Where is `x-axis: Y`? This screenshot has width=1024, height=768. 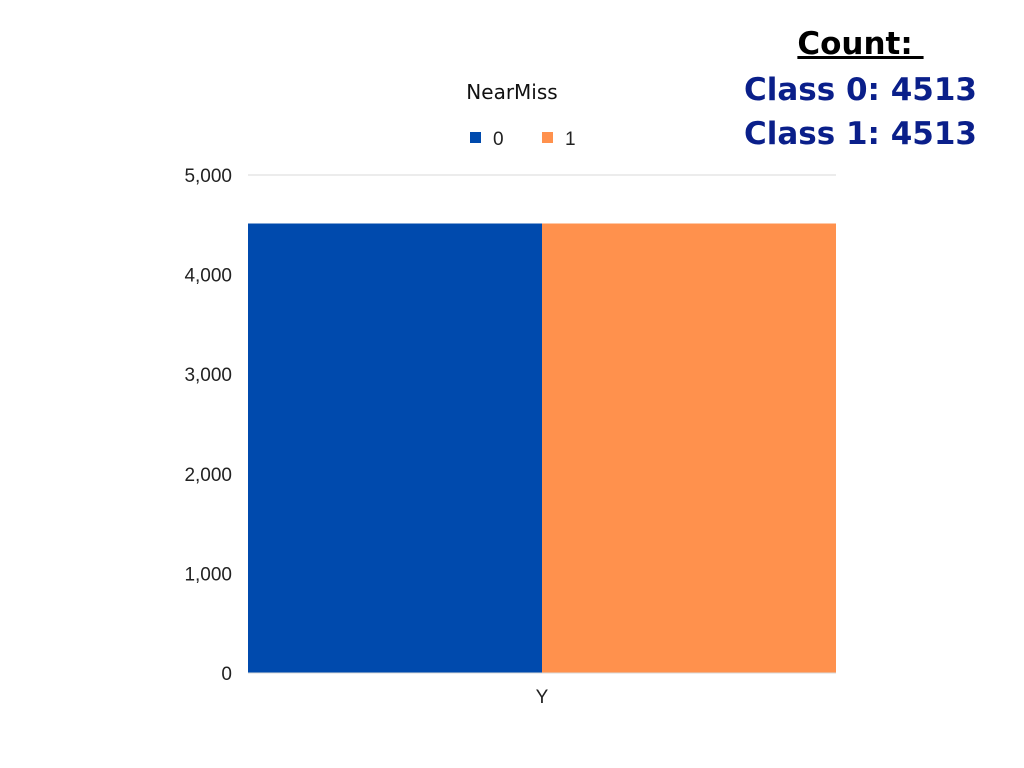 x-axis: Y is located at coordinates (542, 690).